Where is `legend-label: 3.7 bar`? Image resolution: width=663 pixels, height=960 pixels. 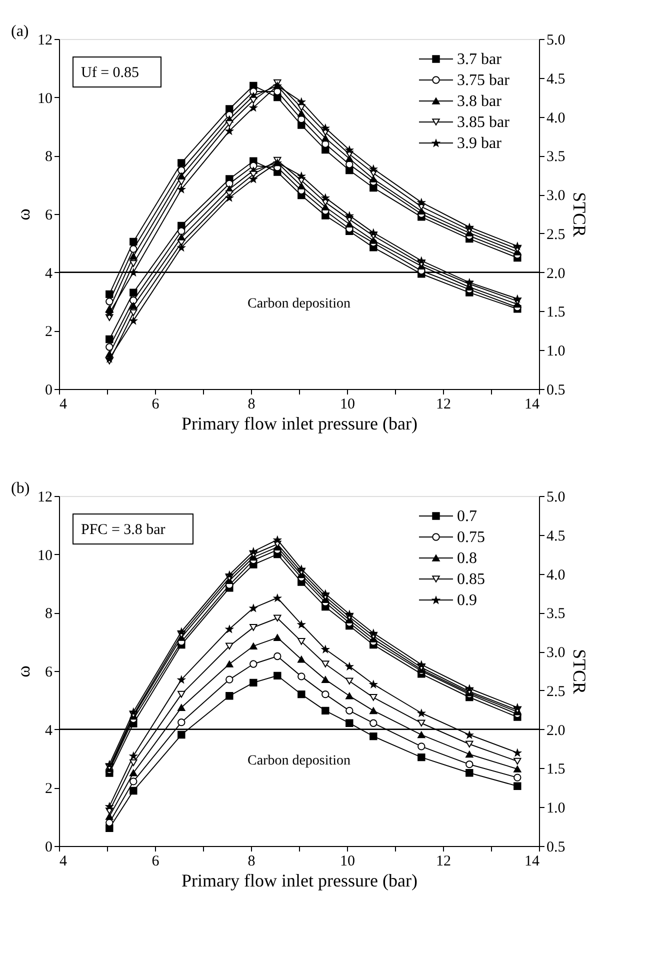
legend-label: 3.7 bar is located at coordinates (479, 59).